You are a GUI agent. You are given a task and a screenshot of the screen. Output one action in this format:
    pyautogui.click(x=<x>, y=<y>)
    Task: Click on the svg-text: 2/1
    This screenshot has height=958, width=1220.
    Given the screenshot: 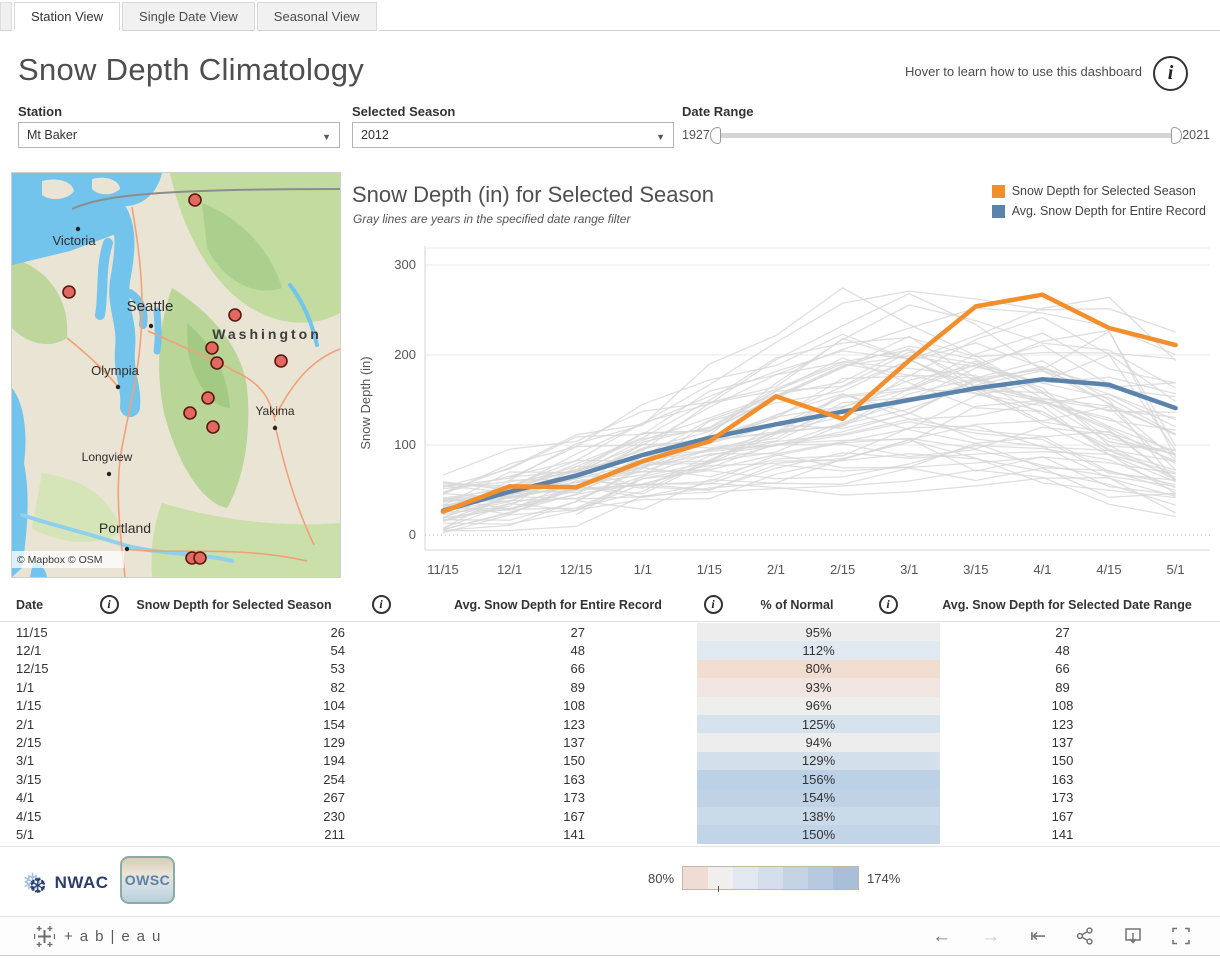 What is the action you would take?
    pyautogui.click(x=776, y=569)
    